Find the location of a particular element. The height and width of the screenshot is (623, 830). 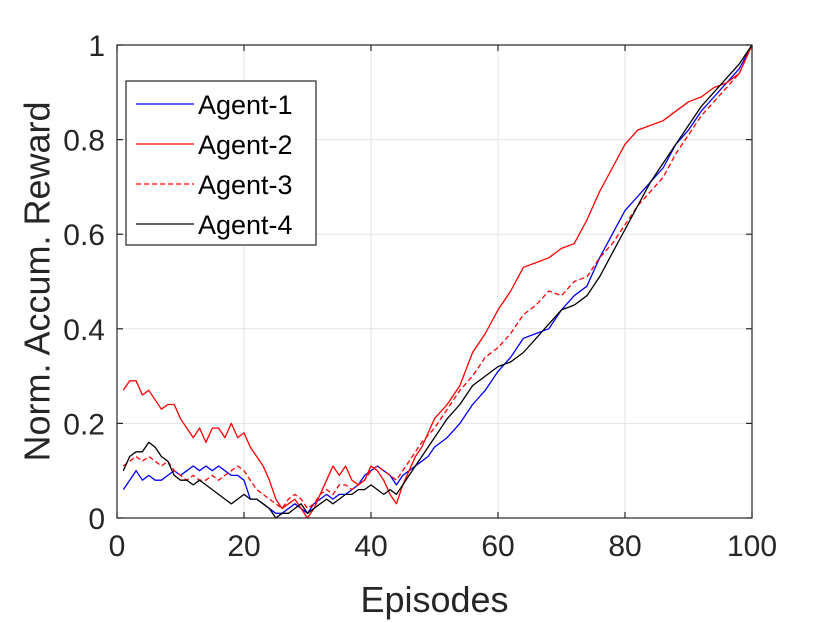

x-tick-label: 0 is located at coordinates (117, 546).